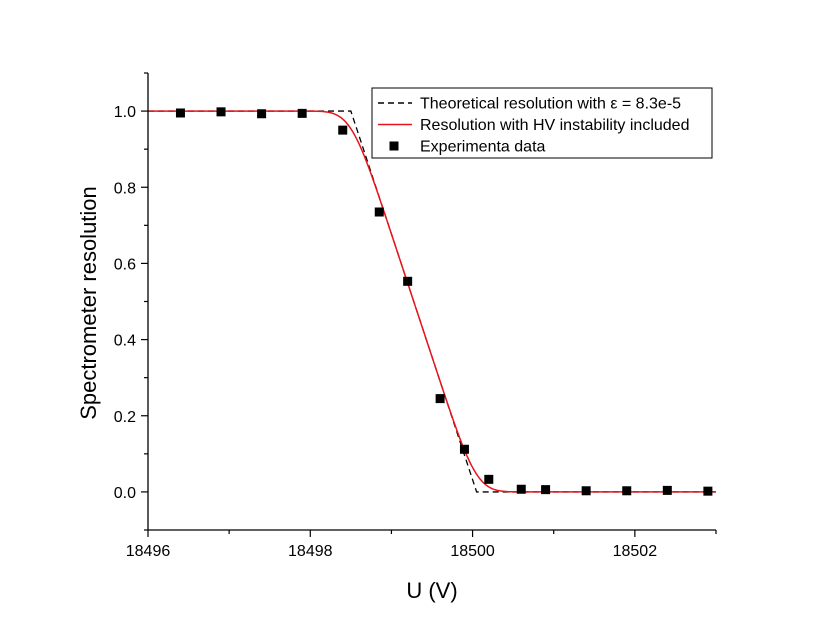 This screenshot has width=830, height=636. I want to click on x-tick-label: 18502, so click(635, 551).